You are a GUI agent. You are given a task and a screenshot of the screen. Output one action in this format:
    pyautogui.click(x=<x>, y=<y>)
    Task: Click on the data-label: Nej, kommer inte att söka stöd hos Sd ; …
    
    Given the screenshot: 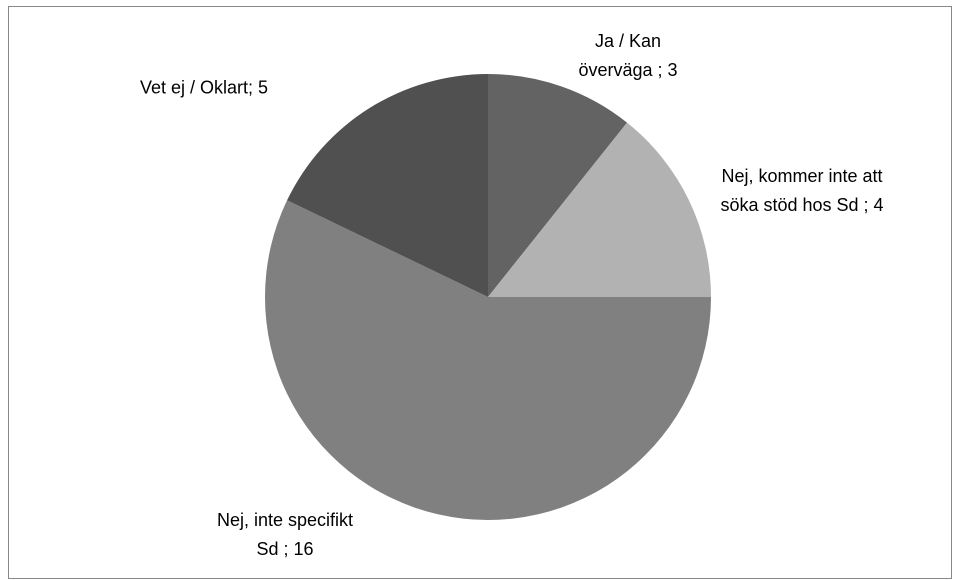 What is the action you would take?
    pyautogui.click(x=802, y=190)
    